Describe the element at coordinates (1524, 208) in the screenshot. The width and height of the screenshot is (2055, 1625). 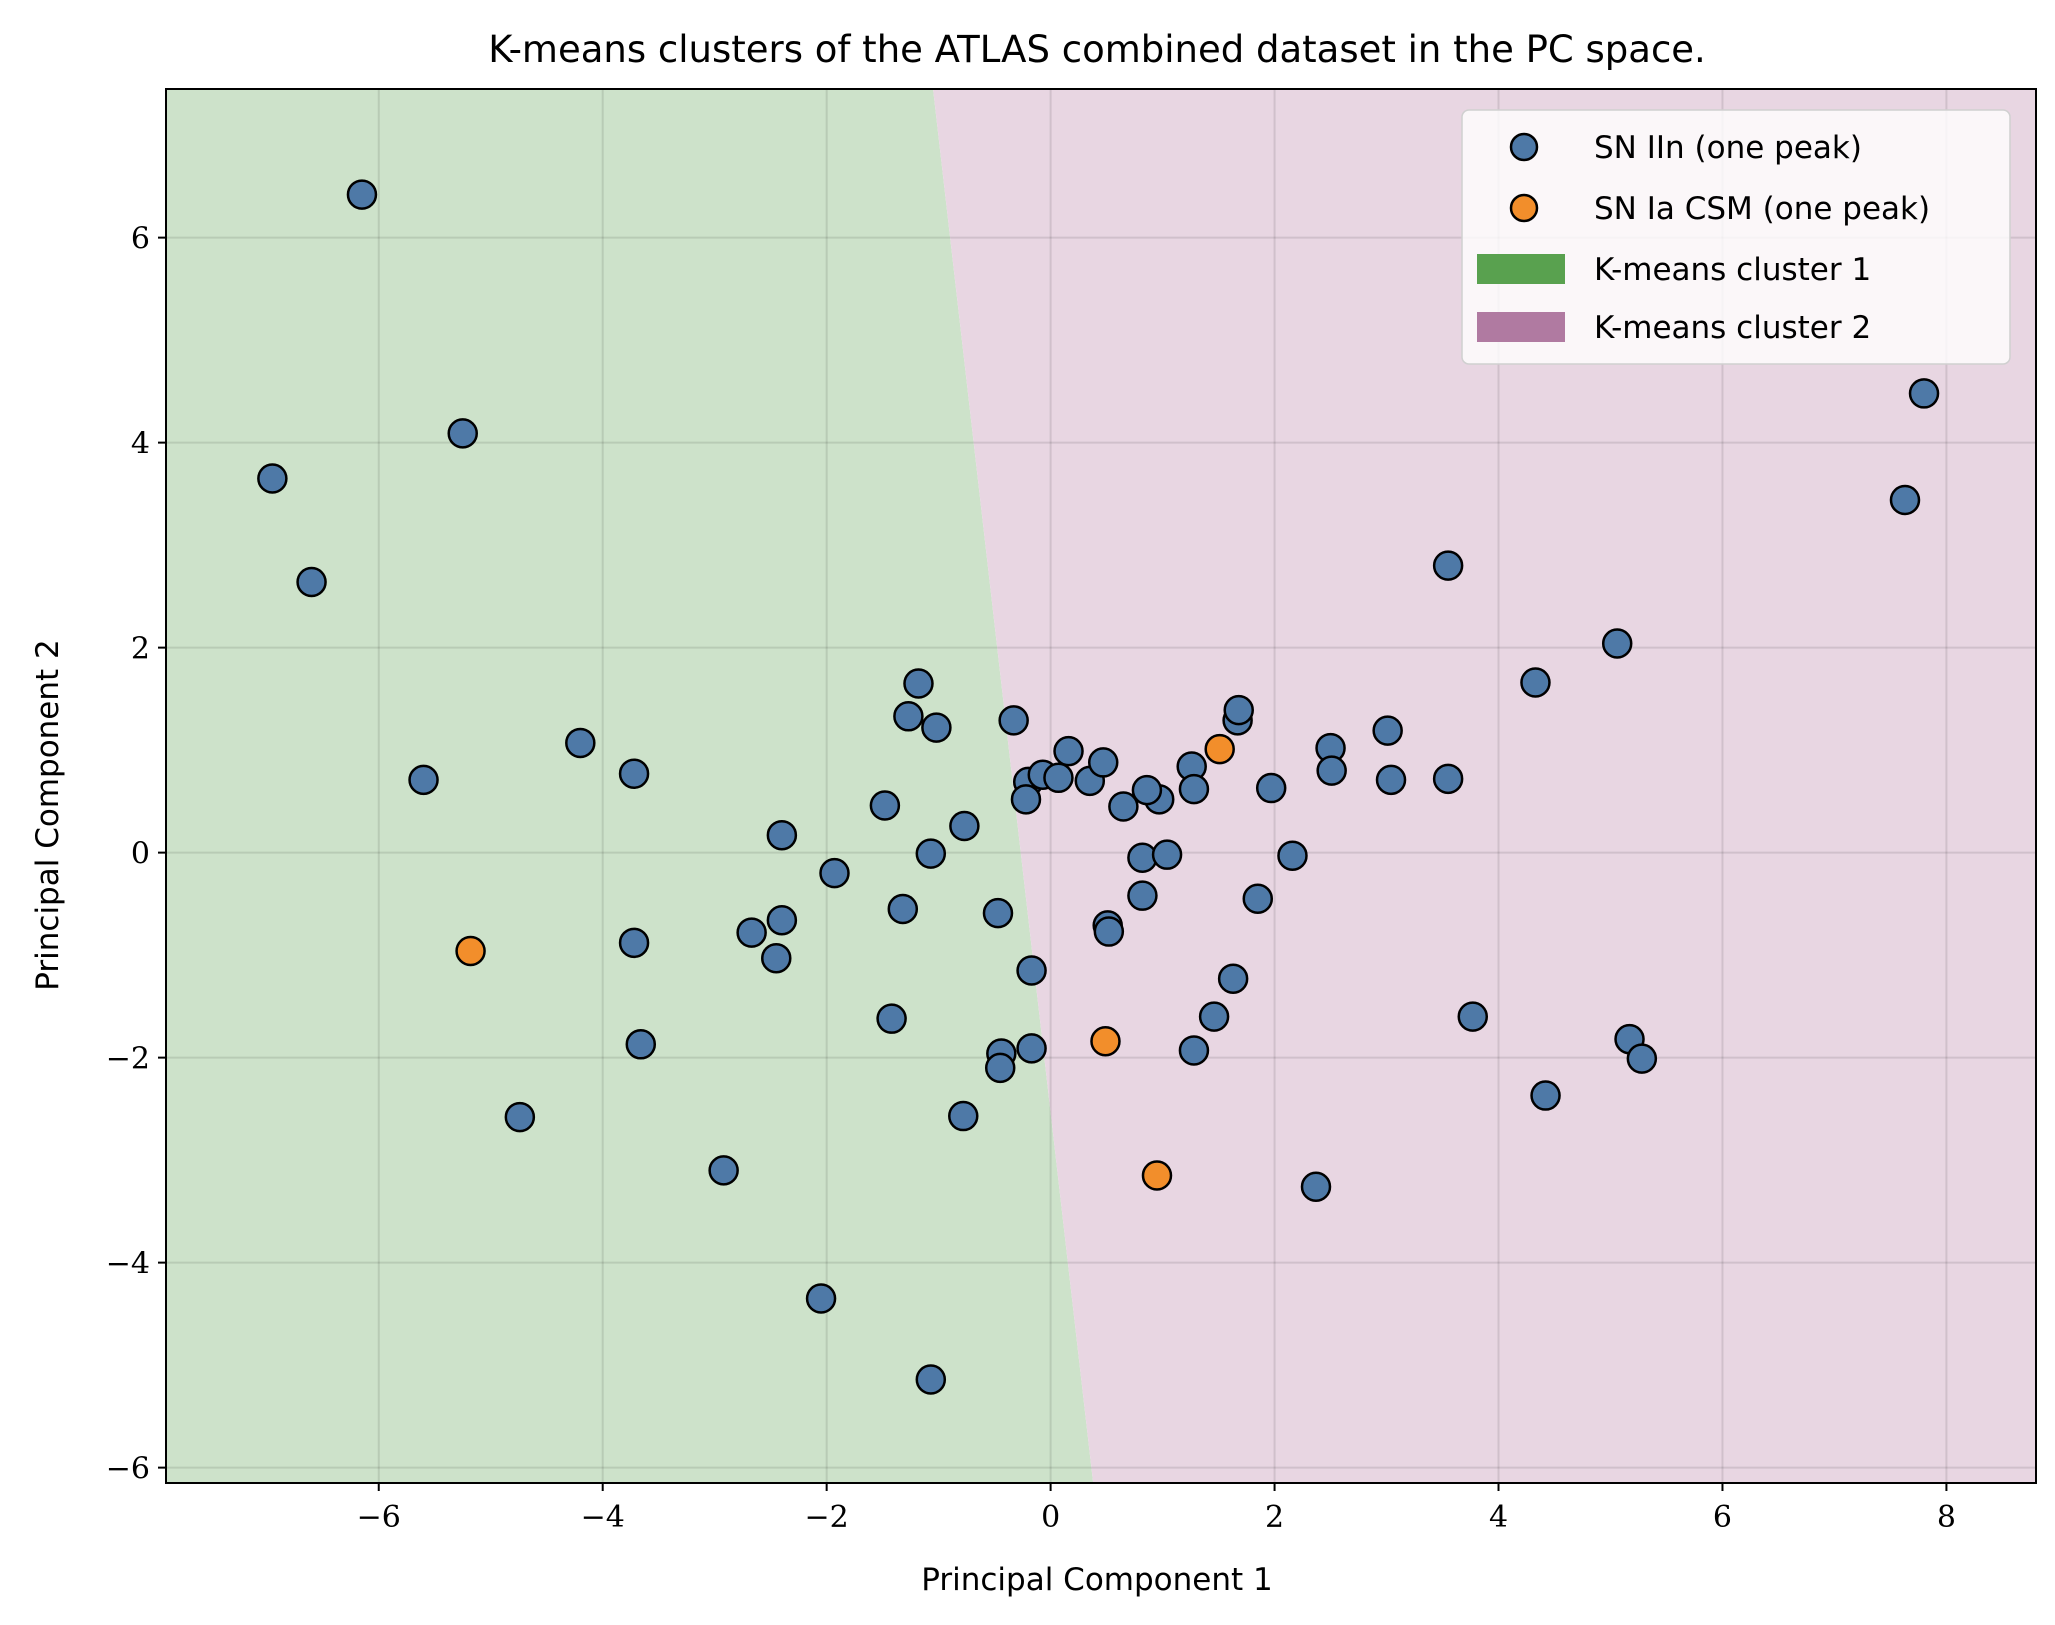
I see `legend-marker-sn-ia-csm` at that location.